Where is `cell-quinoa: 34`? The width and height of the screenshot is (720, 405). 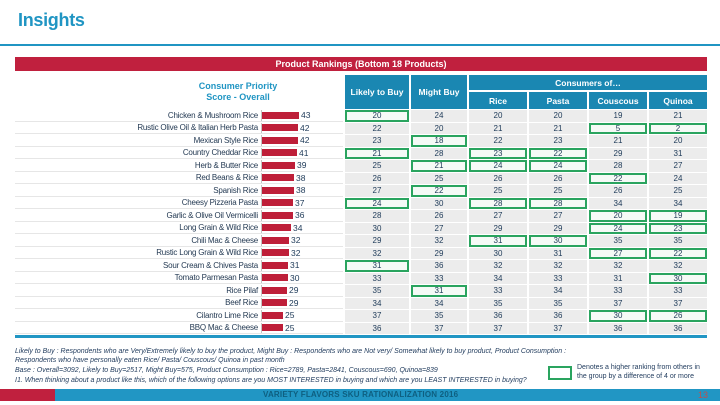 cell-quinoa: 34 is located at coordinates (678, 203).